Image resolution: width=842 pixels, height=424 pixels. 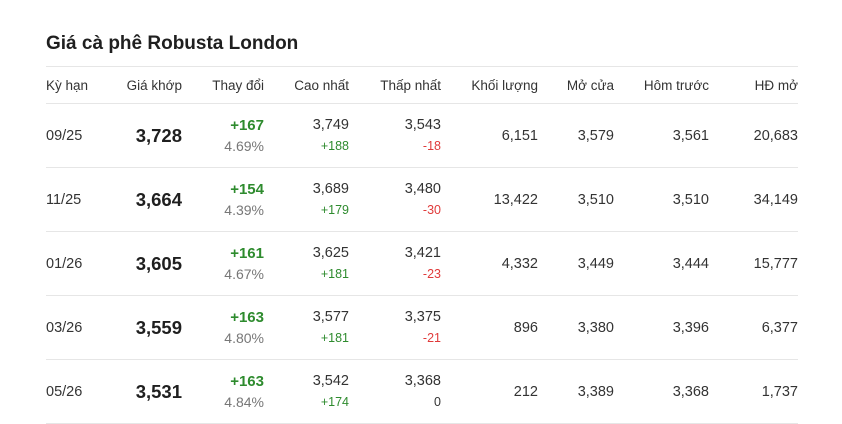 What do you see at coordinates (334, 145) in the screenshot?
I see `high-diff: +188` at bounding box center [334, 145].